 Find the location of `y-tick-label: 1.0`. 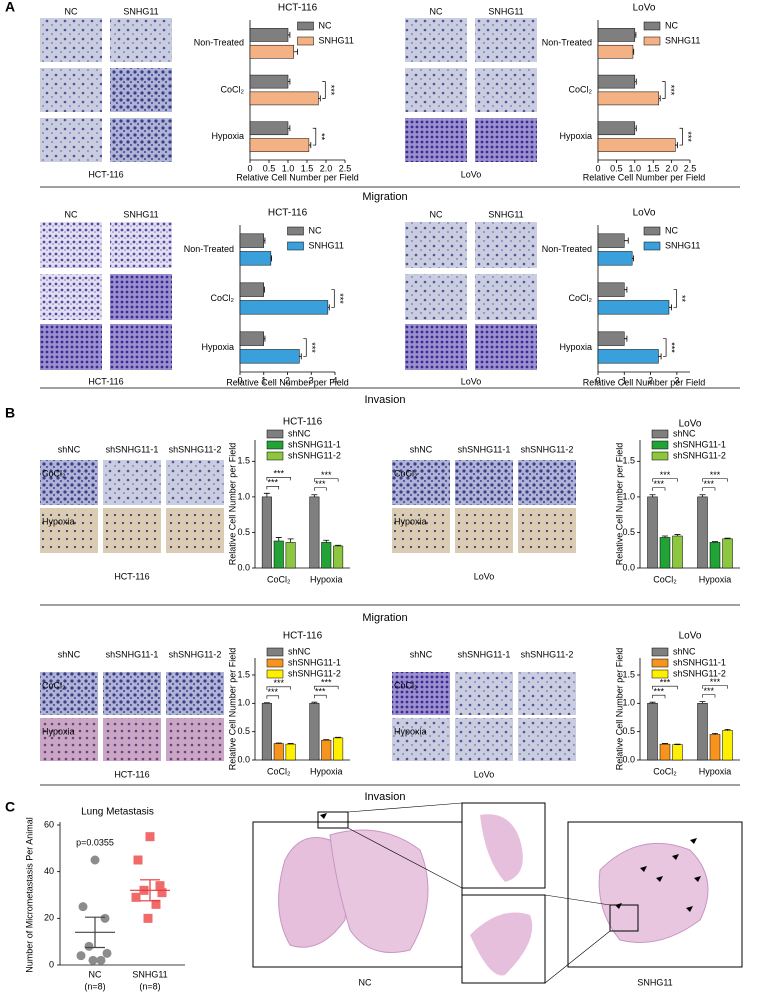

y-tick-label: 1.0 is located at coordinates (628, 703).